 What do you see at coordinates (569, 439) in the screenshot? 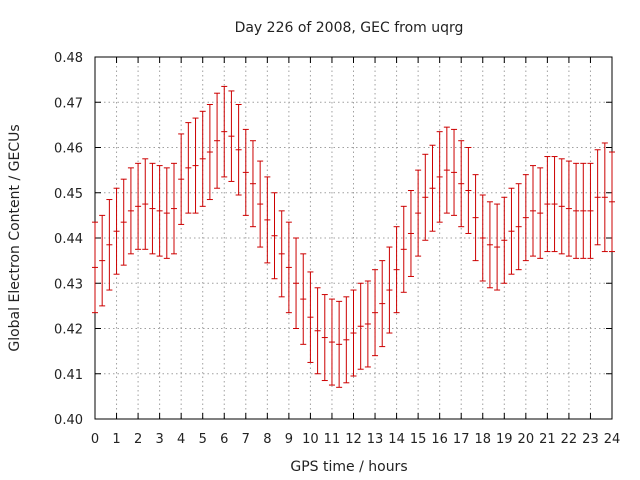
I see `x-tick-label: 22` at bounding box center [569, 439].